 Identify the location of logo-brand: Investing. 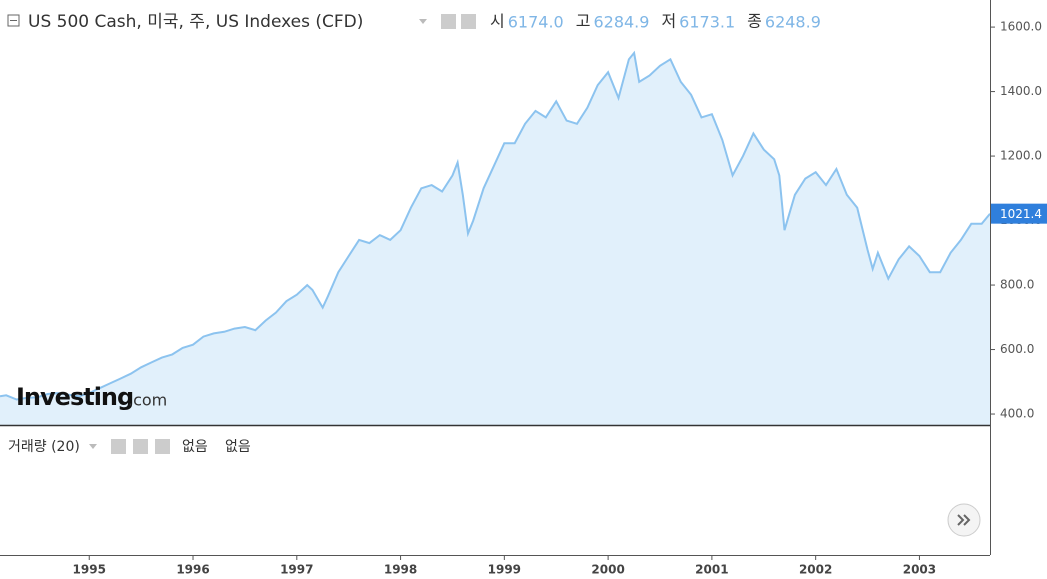
(74, 397).